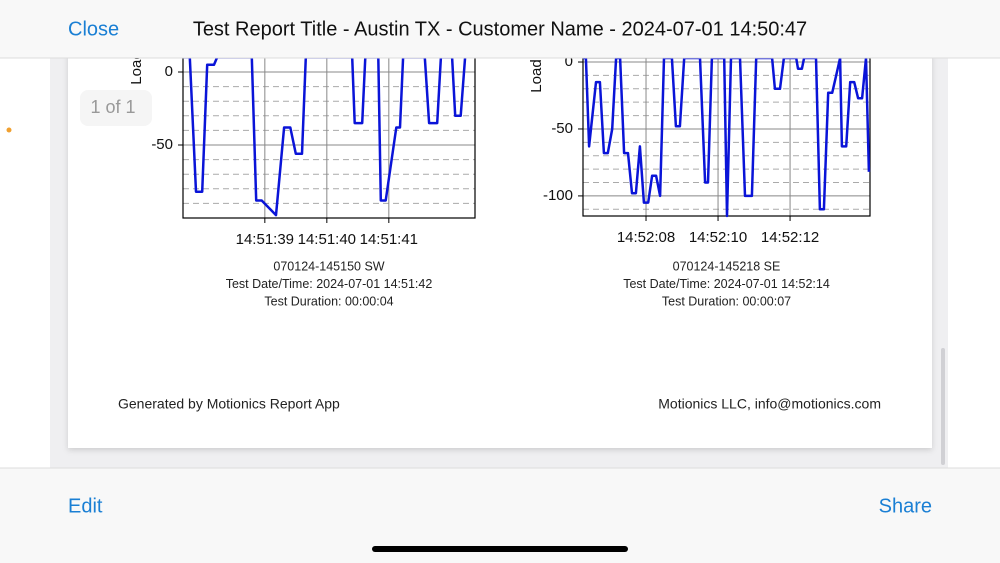 This screenshot has height=563, width=1000. I want to click on chart-caption: Test Date/Time: 2024-07-01 14:51:42, so click(329, 284).